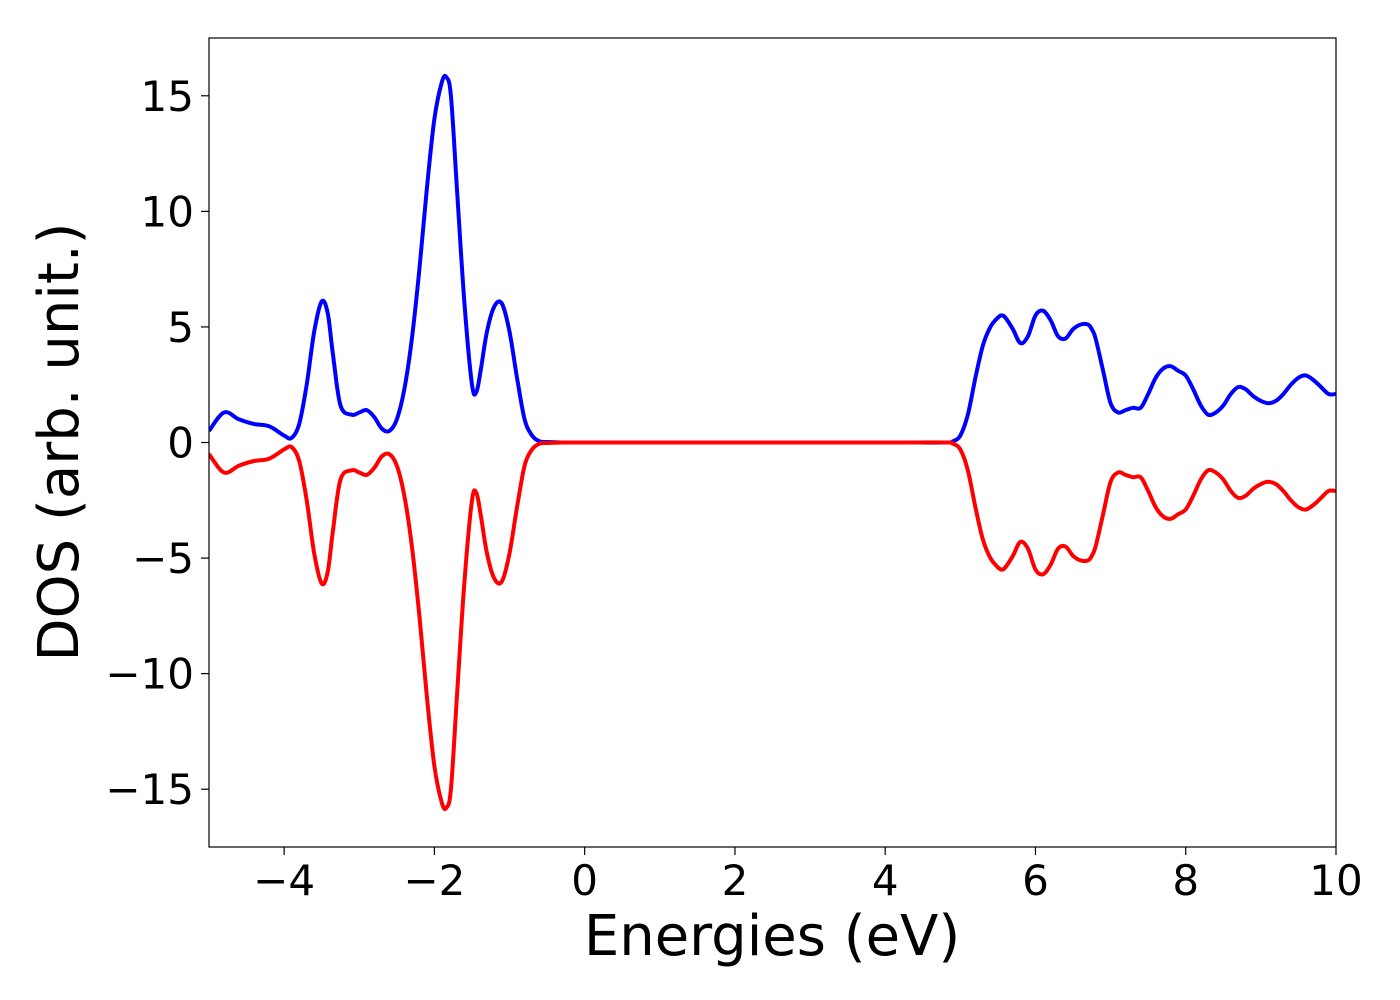 The height and width of the screenshot is (1000, 1400). What do you see at coordinates (584, 880) in the screenshot?
I see `x-tick-label: 0` at bounding box center [584, 880].